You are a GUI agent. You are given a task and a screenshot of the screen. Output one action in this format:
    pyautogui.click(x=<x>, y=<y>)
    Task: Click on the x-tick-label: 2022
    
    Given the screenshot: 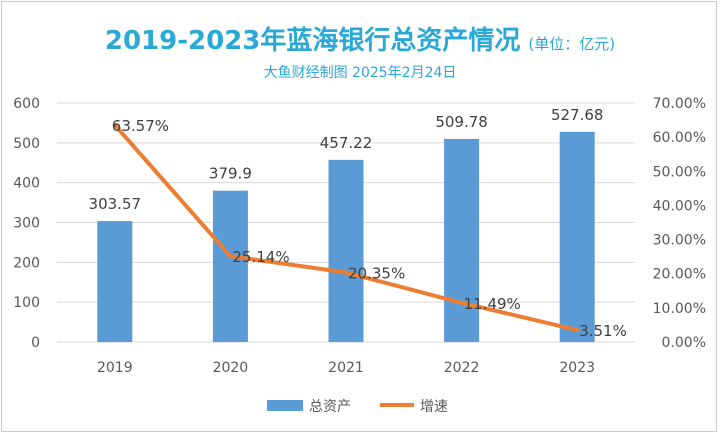 What is the action you would take?
    pyautogui.click(x=462, y=368)
    